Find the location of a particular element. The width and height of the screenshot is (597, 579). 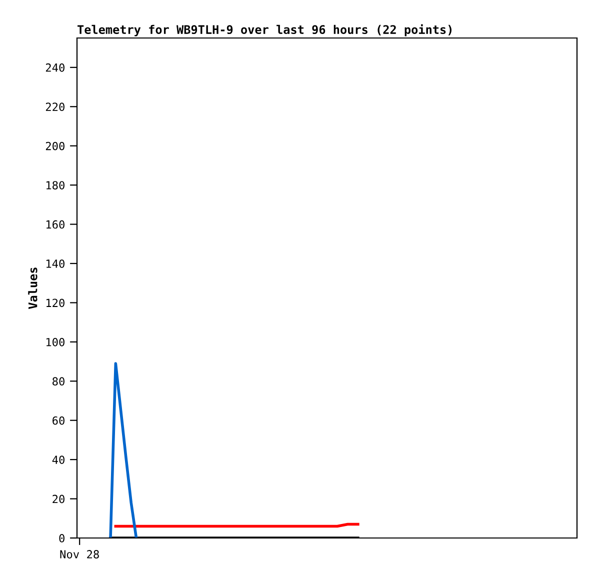

y-tick-label: 160 is located at coordinates (55, 224).